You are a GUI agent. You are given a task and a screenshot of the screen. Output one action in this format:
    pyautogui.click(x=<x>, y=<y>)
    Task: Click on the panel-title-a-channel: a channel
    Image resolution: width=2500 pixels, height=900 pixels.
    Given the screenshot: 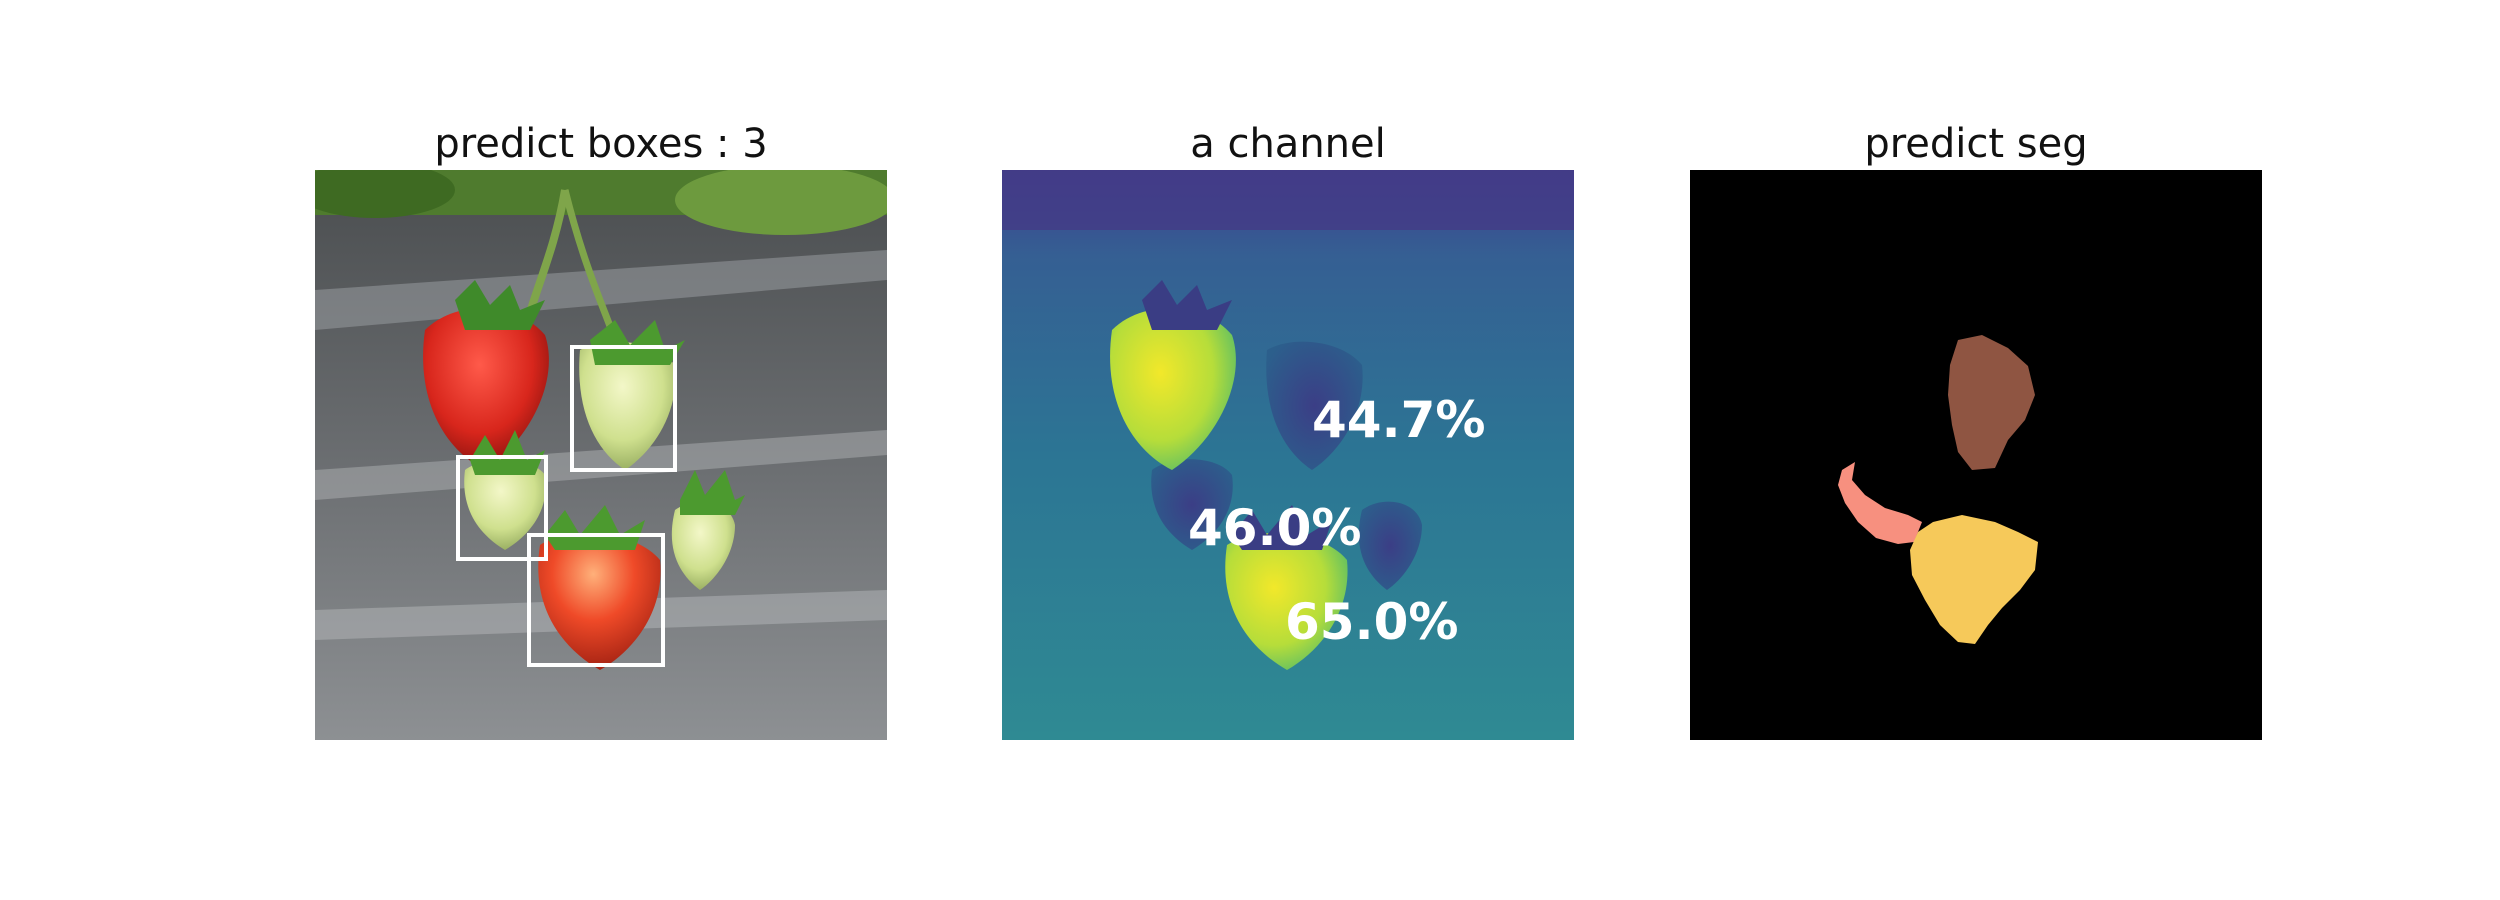 What is the action you would take?
    pyautogui.click(x=1288, y=144)
    